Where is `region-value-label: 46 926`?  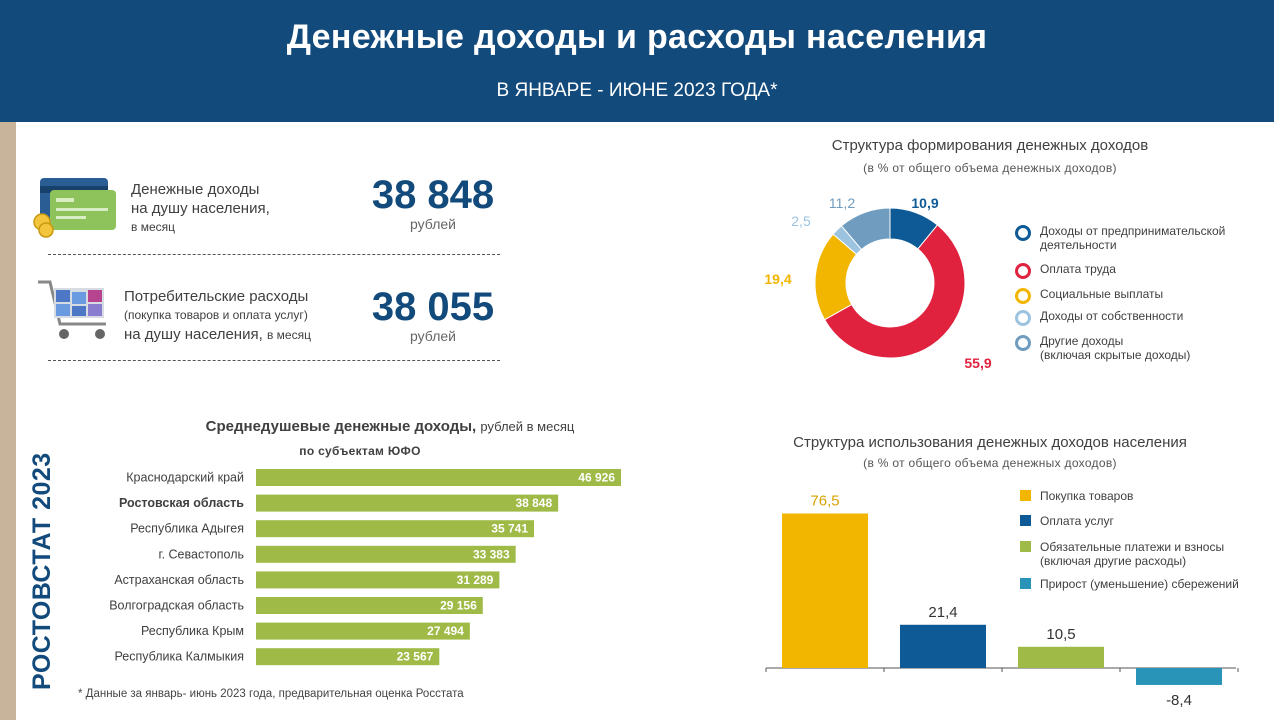 region-value-label: 46 926 is located at coordinates (596, 478).